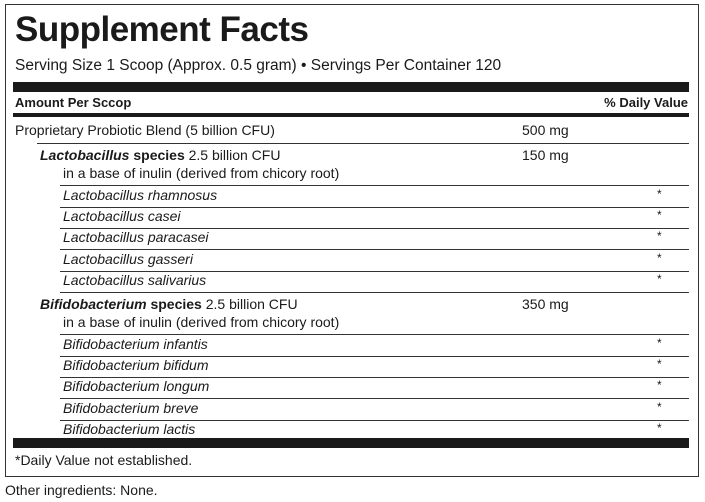  Describe the element at coordinates (93, 304) in the screenshot. I see `genus: Bifidobacterium` at that location.